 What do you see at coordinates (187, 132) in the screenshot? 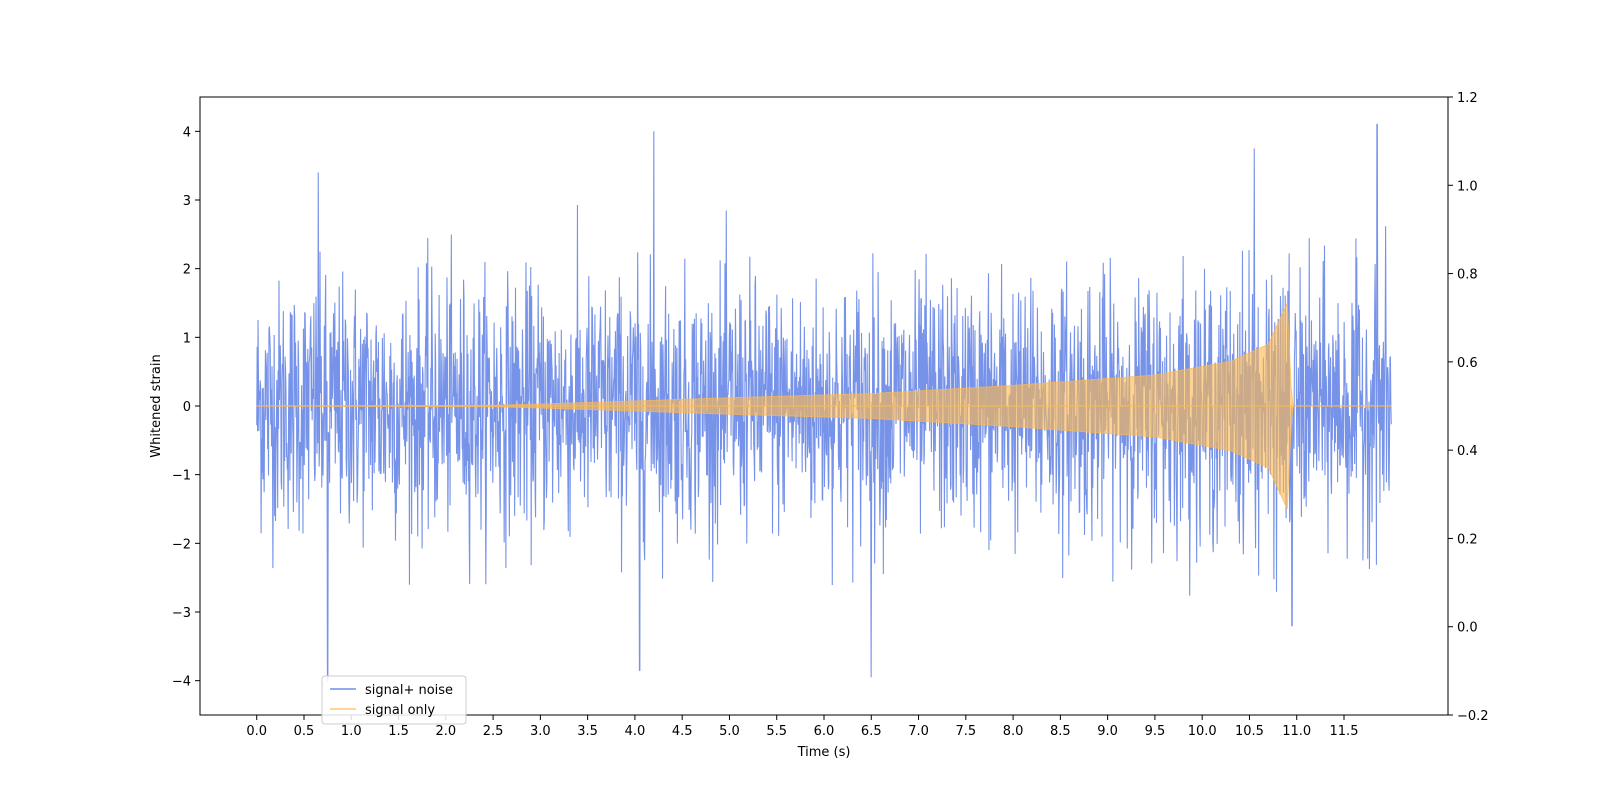
I see `y-tick-label: 4` at bounding box center [187, 132].